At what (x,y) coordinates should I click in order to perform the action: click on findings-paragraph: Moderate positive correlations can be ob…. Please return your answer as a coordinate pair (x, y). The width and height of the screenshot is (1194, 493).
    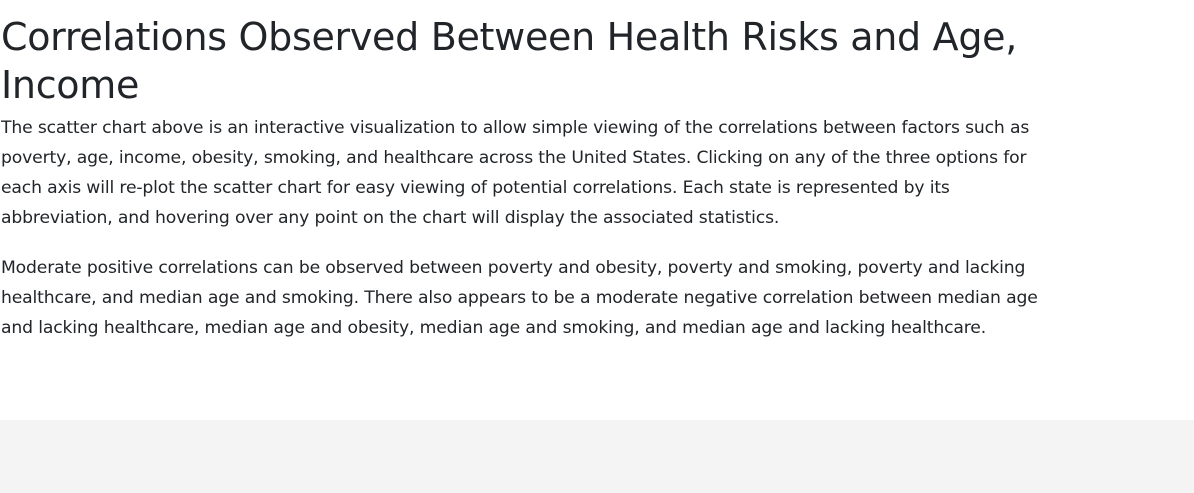
    Looking at the image, I should click on (519, 298).